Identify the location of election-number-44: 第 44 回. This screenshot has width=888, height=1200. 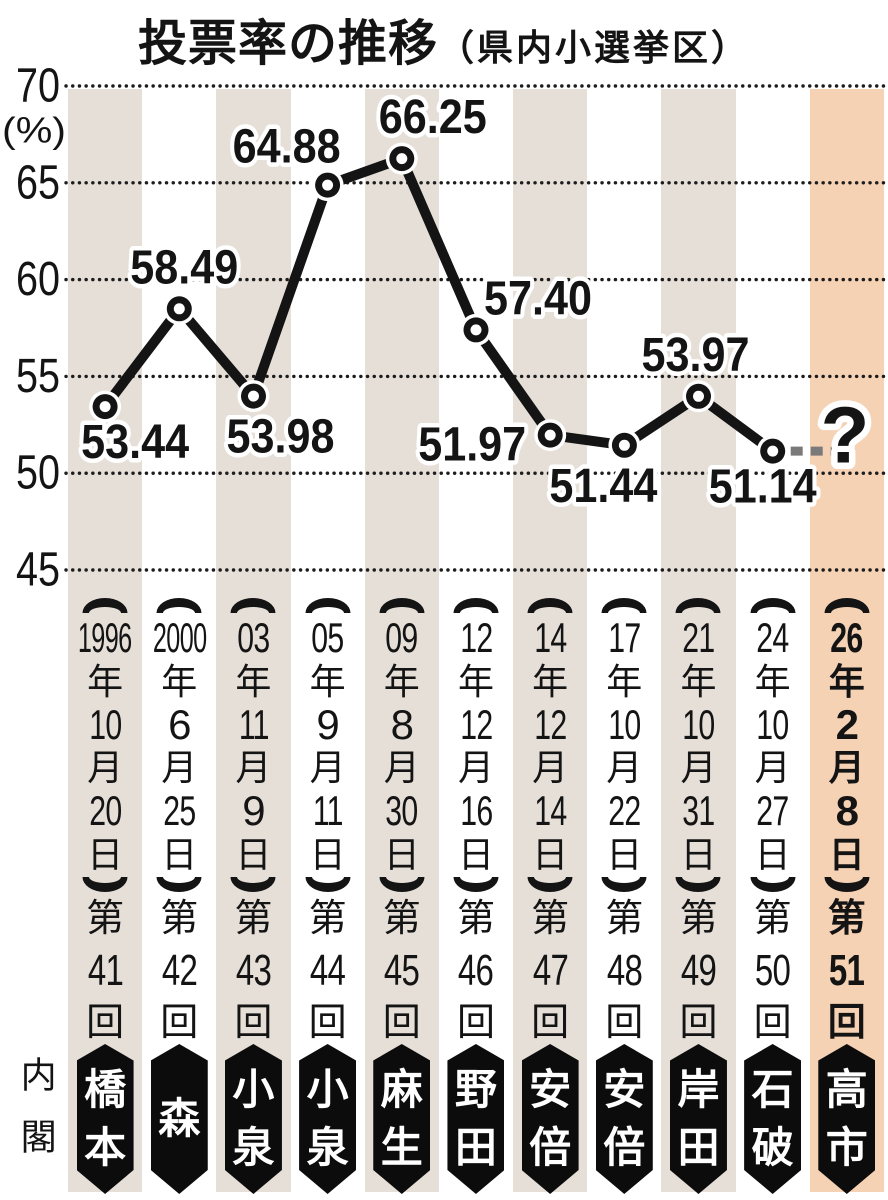
(328, 971).